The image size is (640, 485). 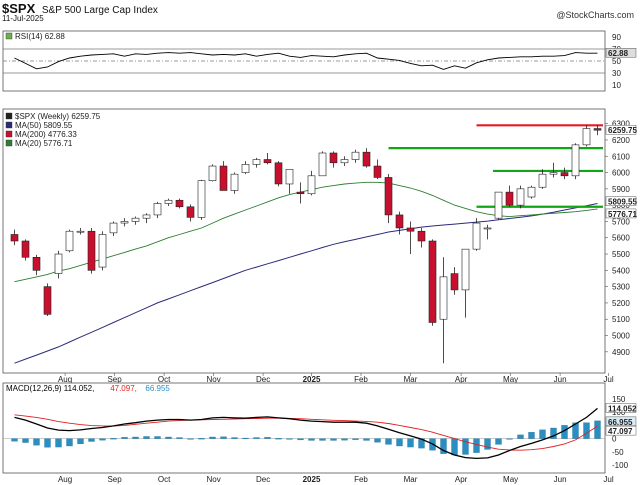 What do you see at coordinates (461, 479) in the screenshot?
I see `macd-month-label: Apr` at bounding box center [461, 479].